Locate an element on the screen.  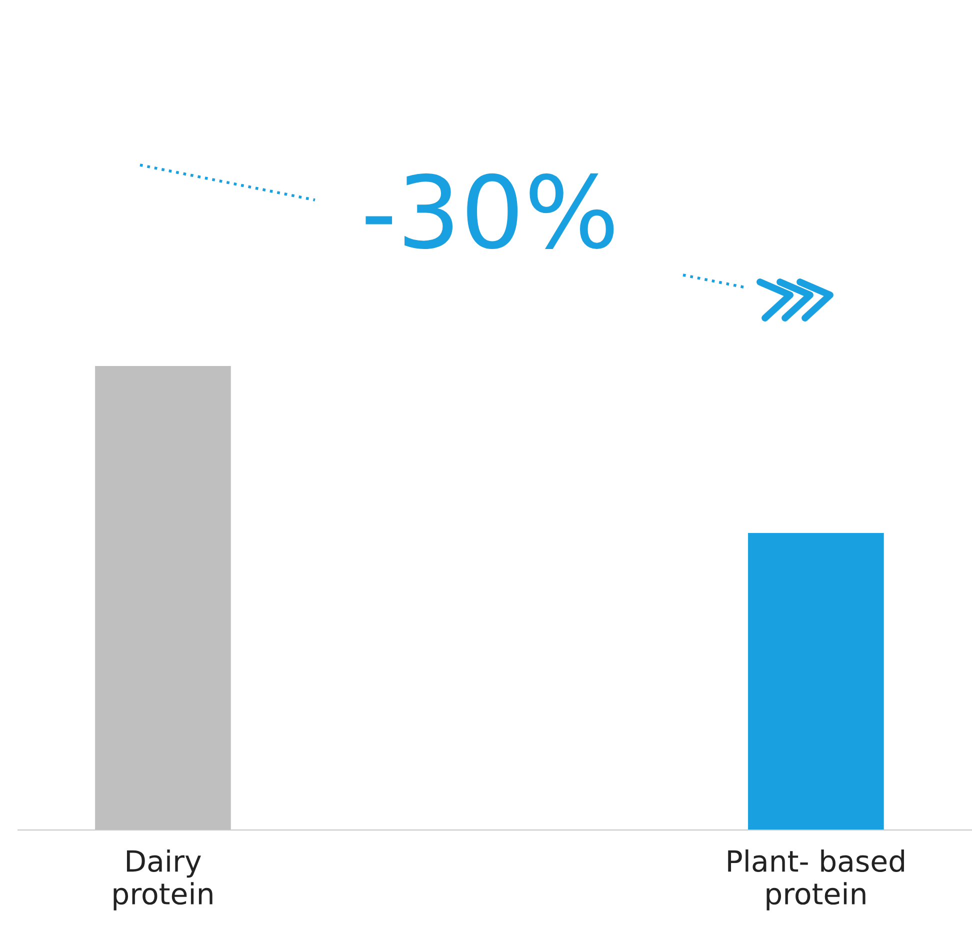
x-tick-label: Plant- based protein is located at coordinates (816, 879).